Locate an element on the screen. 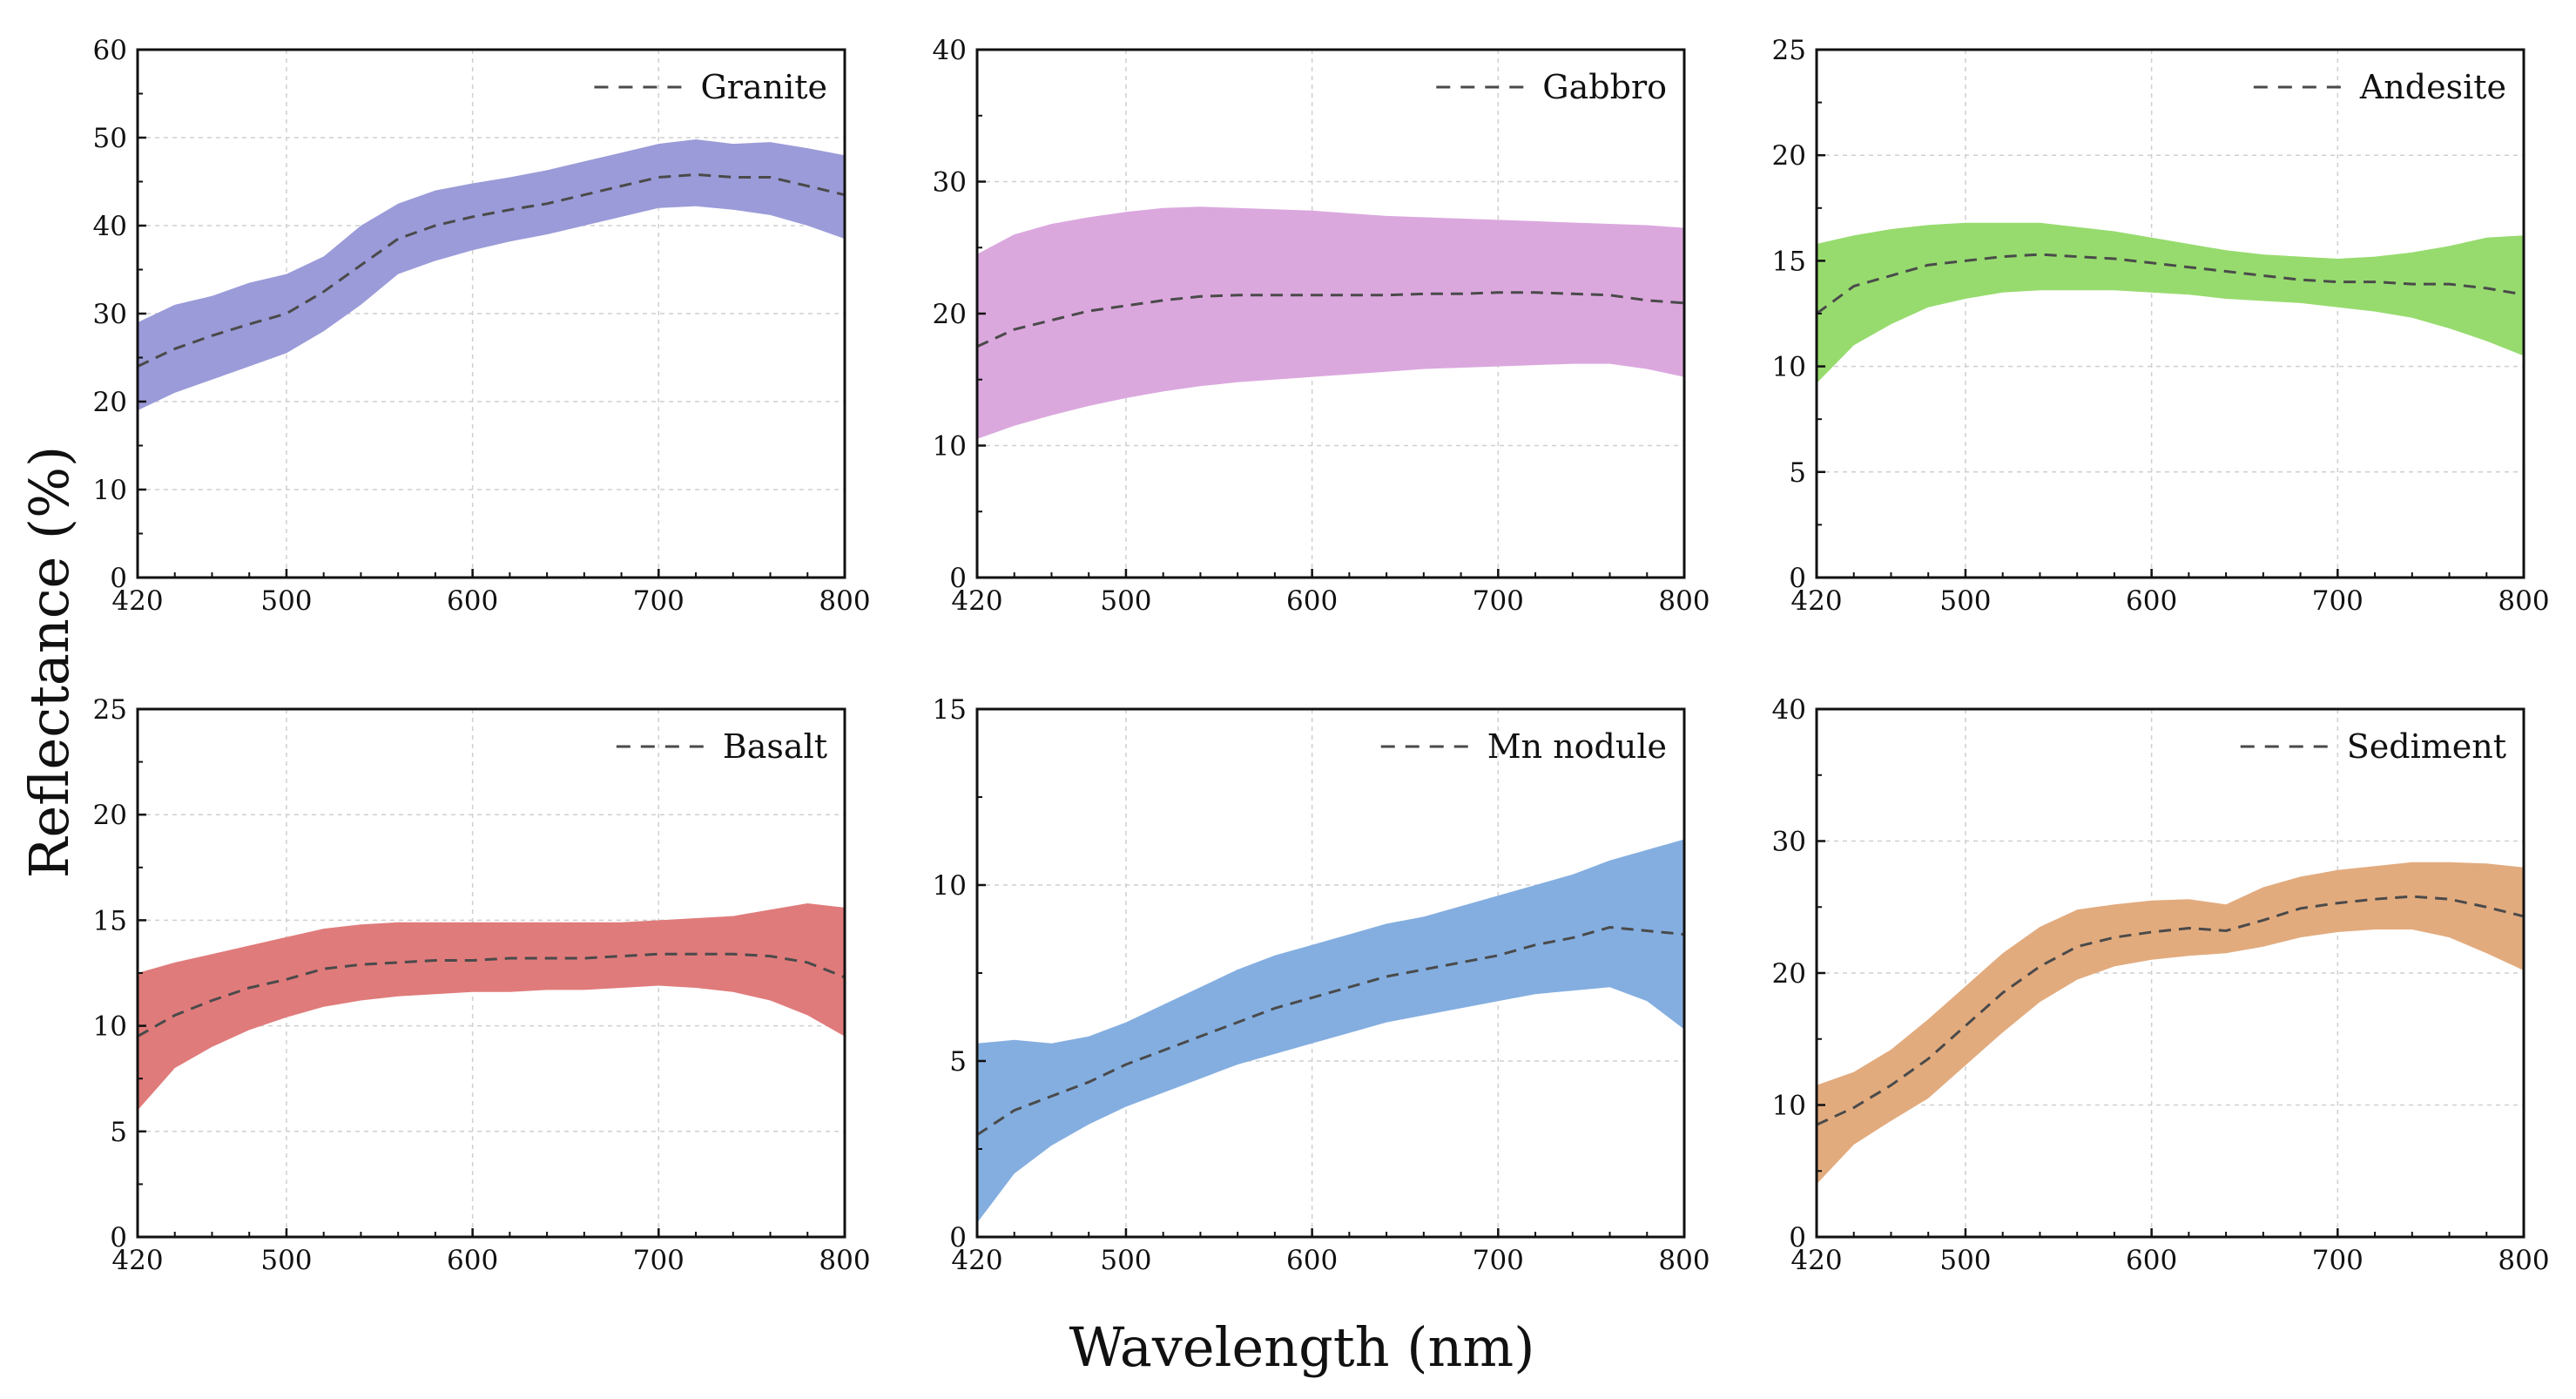 Image resolution: width=2576 pixels, height=1399 pixels. legend-label-gabbro: Gabbro is located at coordinates (1604, 87).